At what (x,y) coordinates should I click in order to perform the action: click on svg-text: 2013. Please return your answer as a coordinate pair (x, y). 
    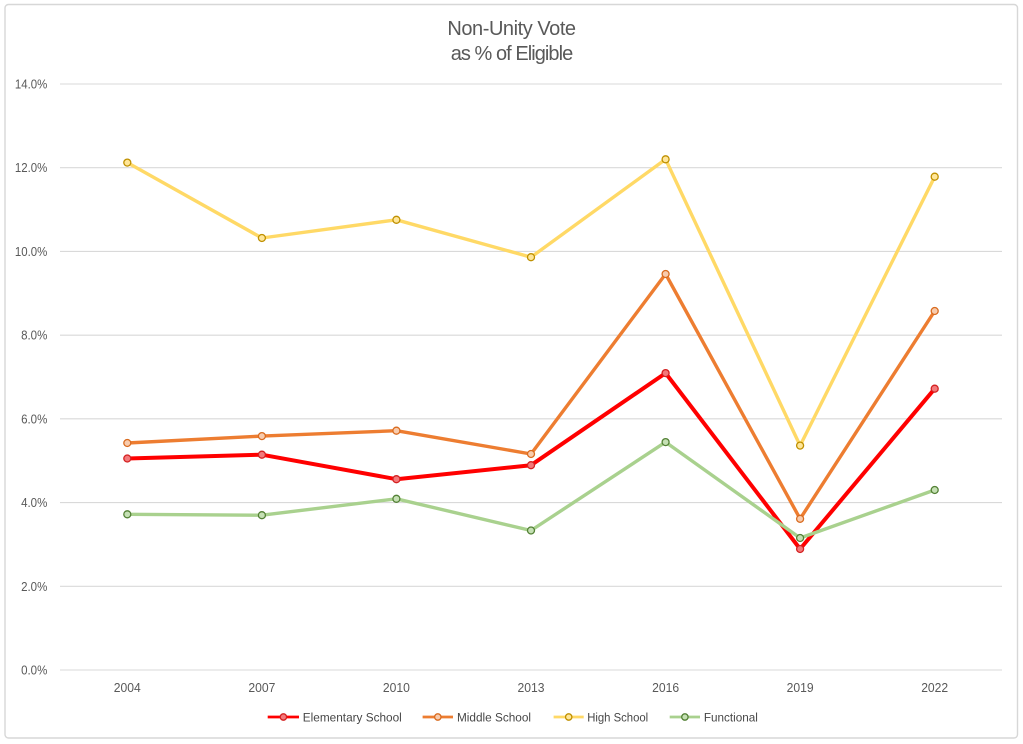
    Looking at the image, I should click on (531, 687).